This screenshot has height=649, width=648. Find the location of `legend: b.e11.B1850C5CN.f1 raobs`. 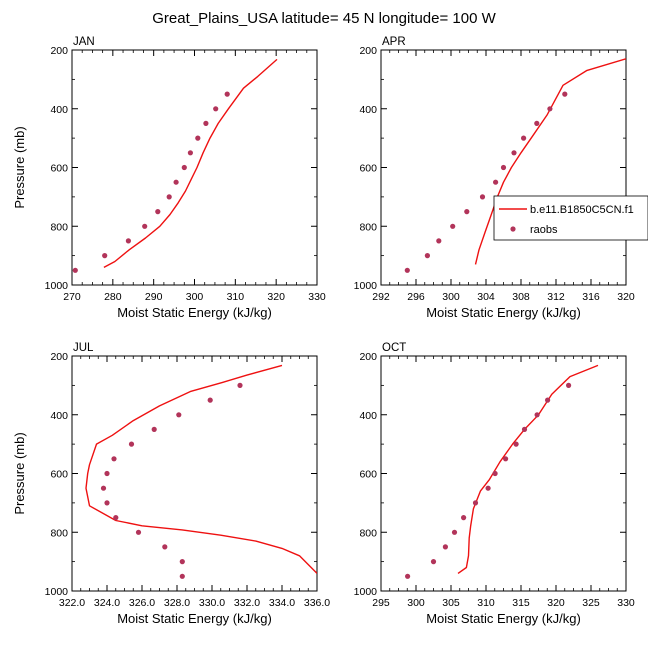

legend: b.e11.B1850C5CN.f1 raobs is located at coordinates (570, 218).